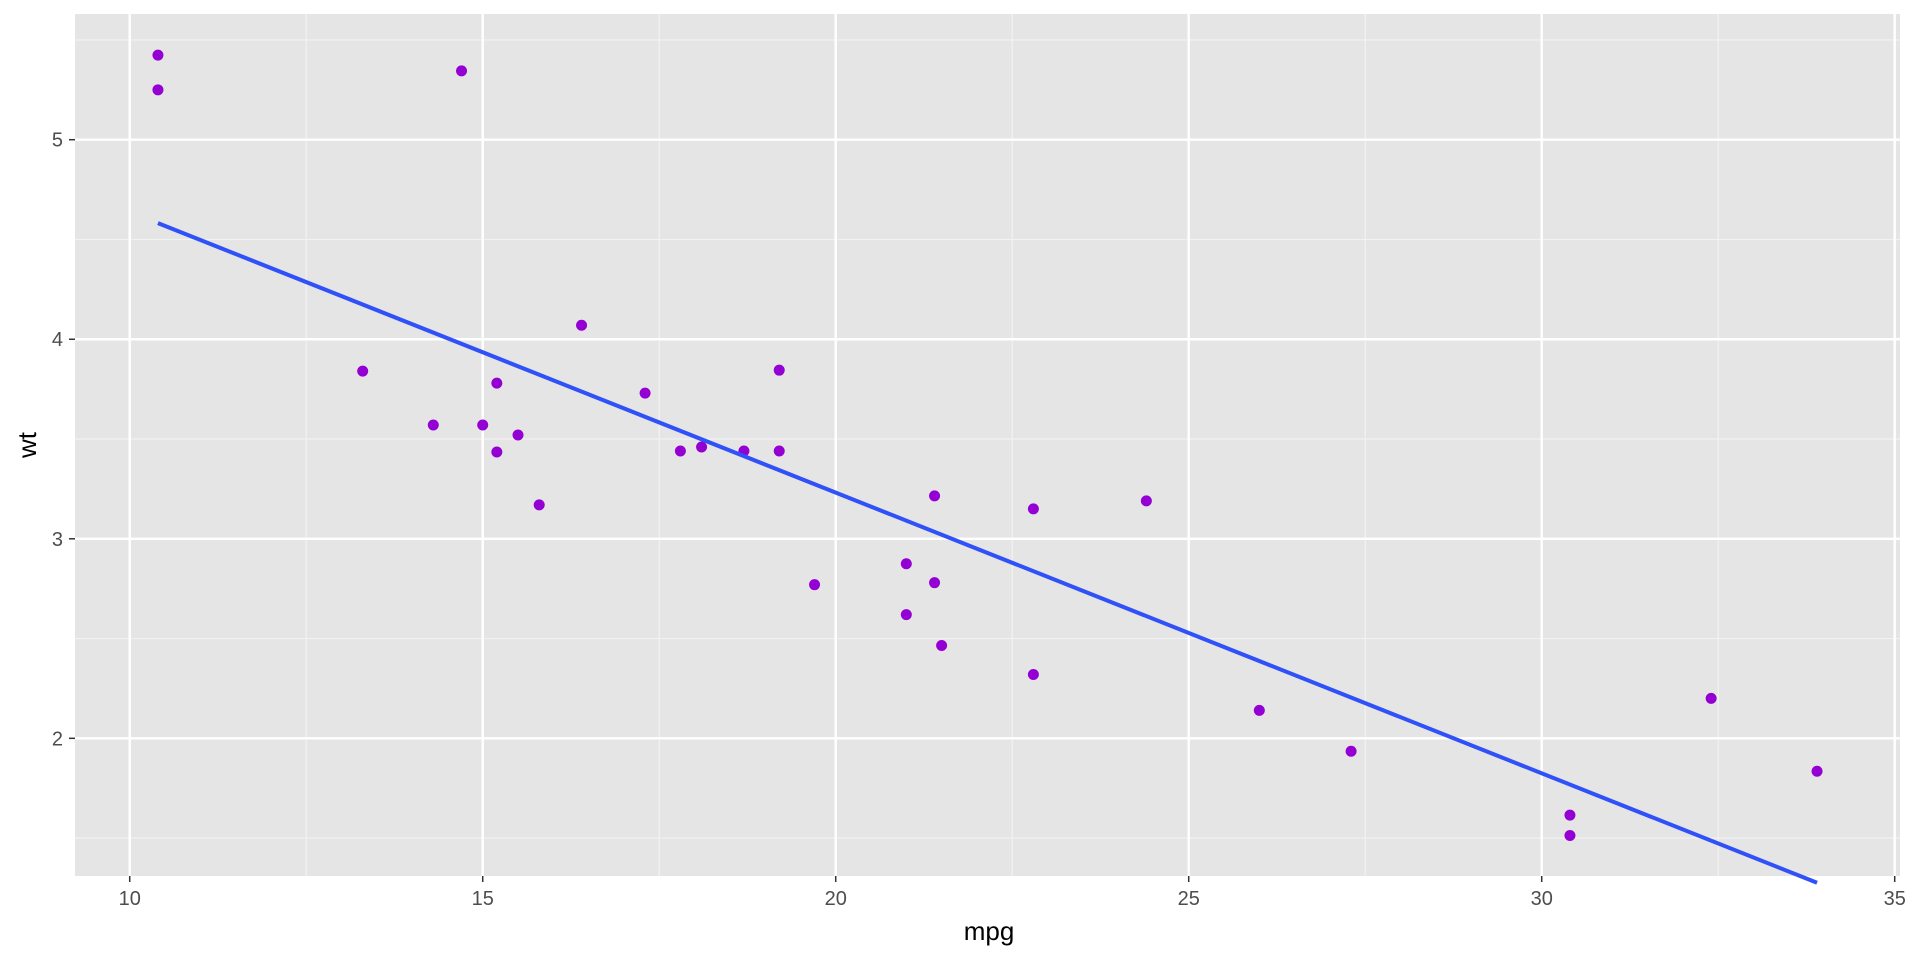  What do you see at coordinates (27, 445) in the screenshot?
I see `y-axis-title: wt` at bounding box center [27, 445].